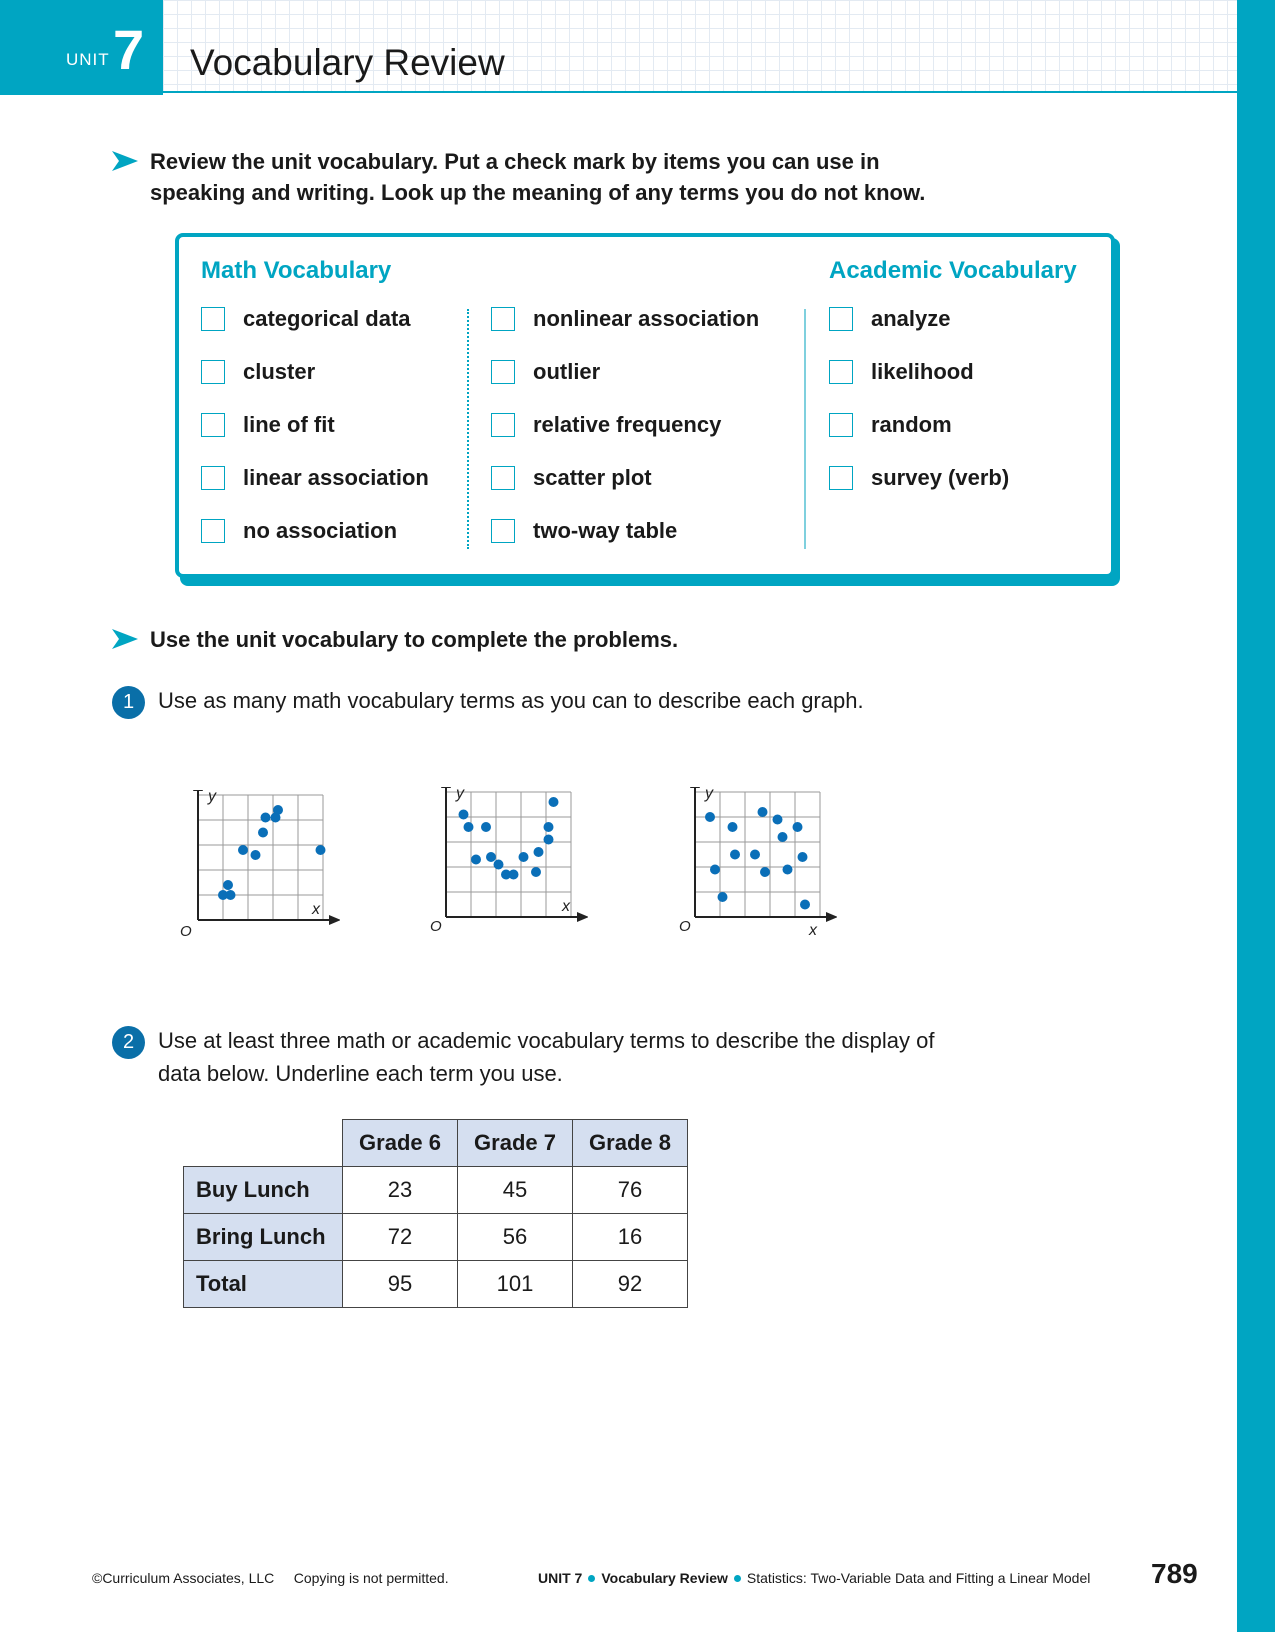 This screenshot has width=1275, height=1632. Describe the element at coordinates (400, 1143) in the screenshot. I see `column-header: Grade 6` at that location.